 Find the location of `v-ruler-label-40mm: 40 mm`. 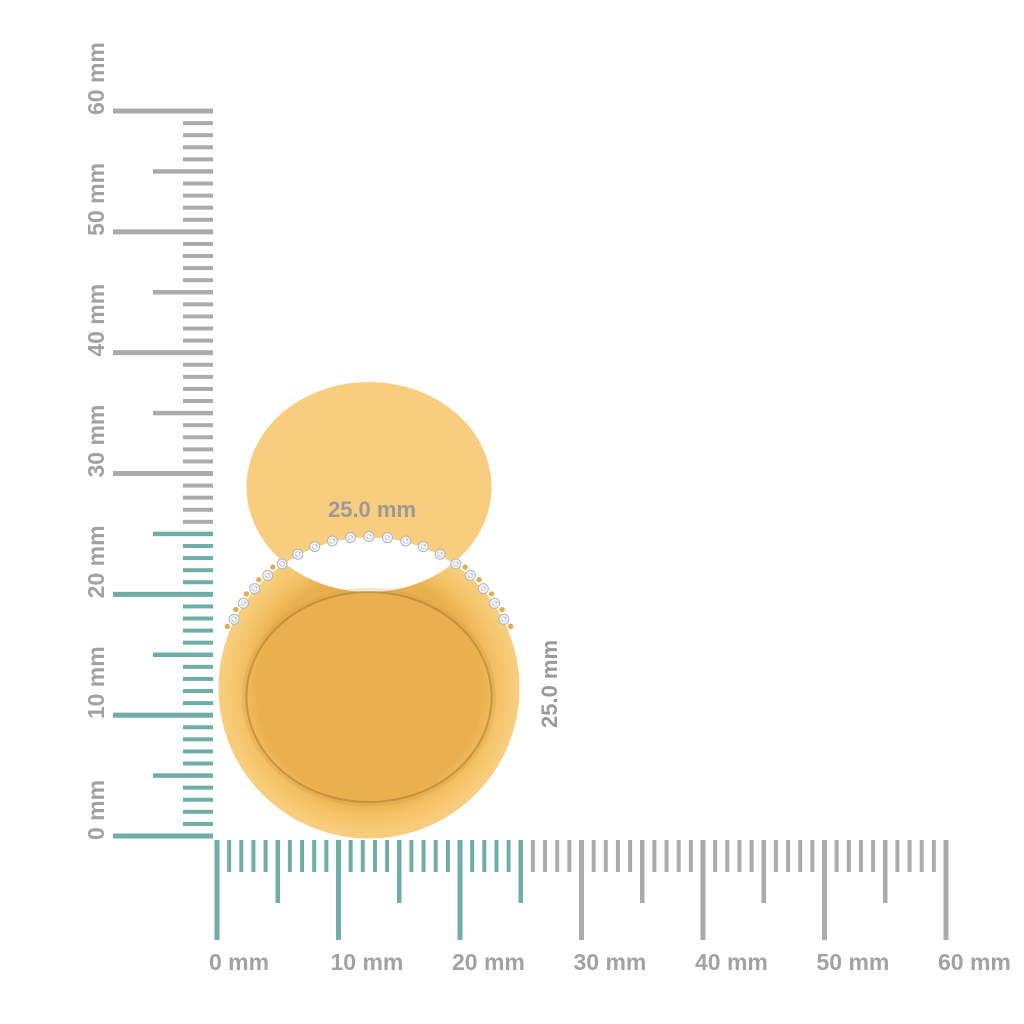

v-ruler-label-40mm: 40 mm is located at coordinates (96, 320).